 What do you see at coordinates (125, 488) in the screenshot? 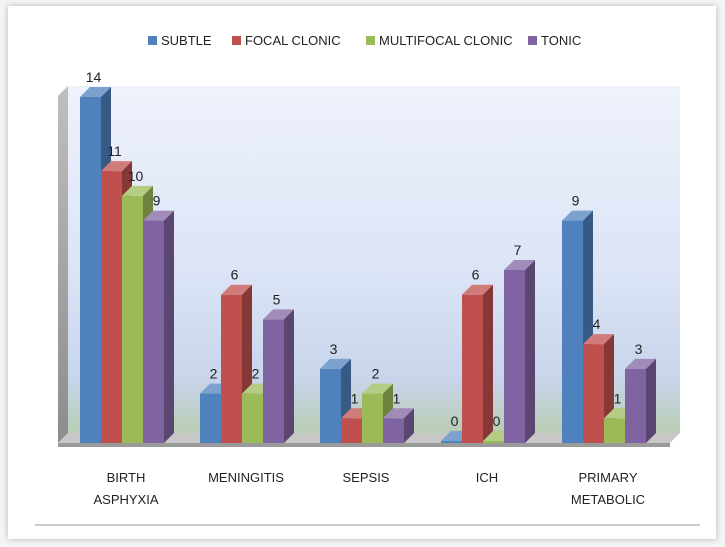
I see `category-label: BIRTH ASPHYXIA` at bounding box center [125, 488].